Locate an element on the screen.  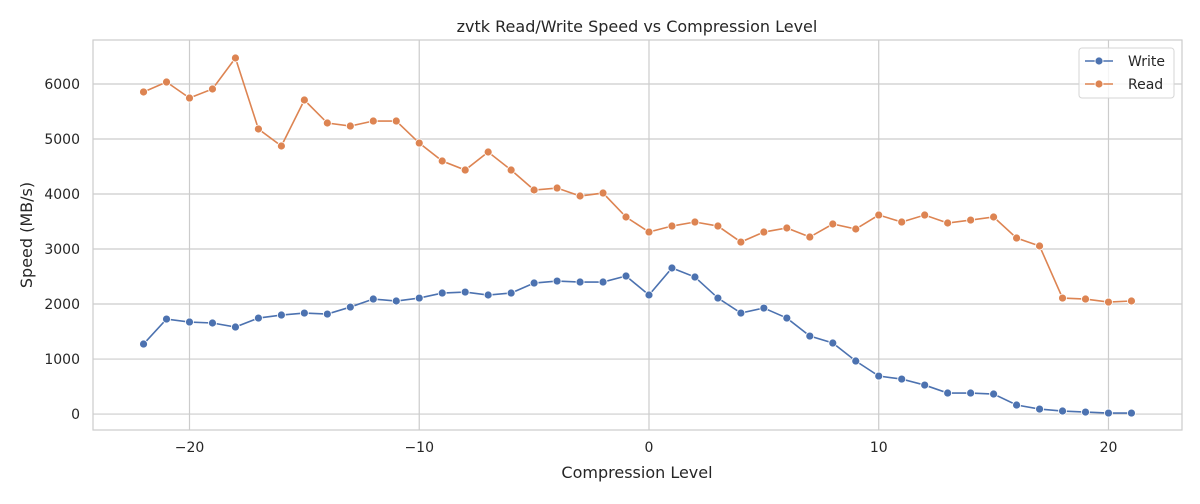
legend-read-marker is located at coordinates (1099, 84).